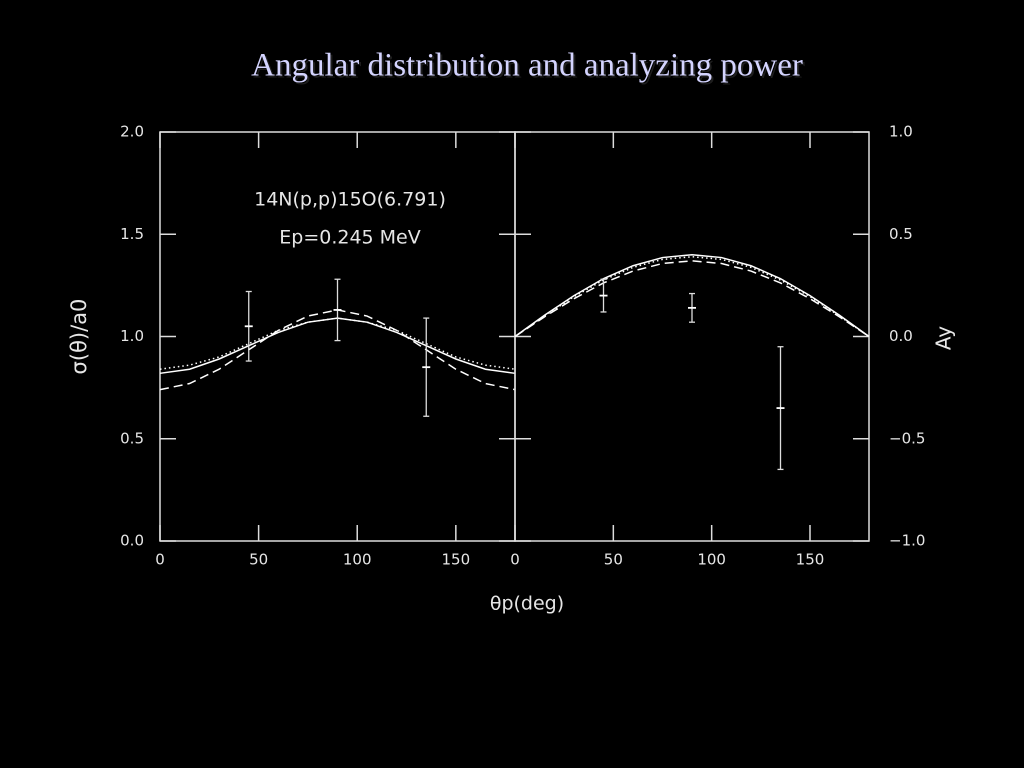 This screenshot has height=768, width=1024. What do you see at coordinates (350, 238) in the screenshot?
I see `annotation: Ep=0.245 MeV` at bounding box center [350, 238].